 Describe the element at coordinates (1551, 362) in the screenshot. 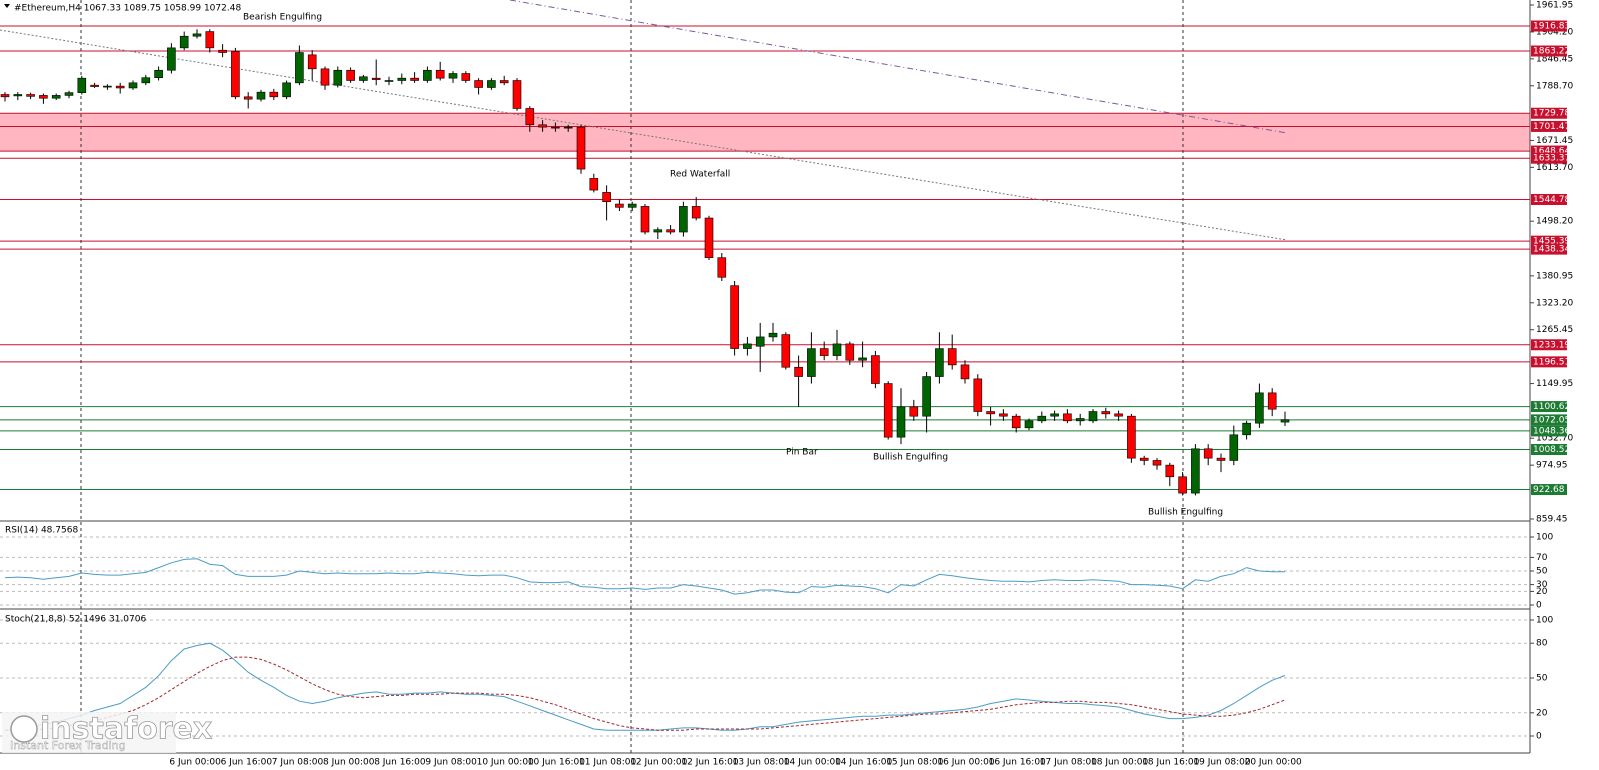

I see `level-label: 1196.51` at that location.